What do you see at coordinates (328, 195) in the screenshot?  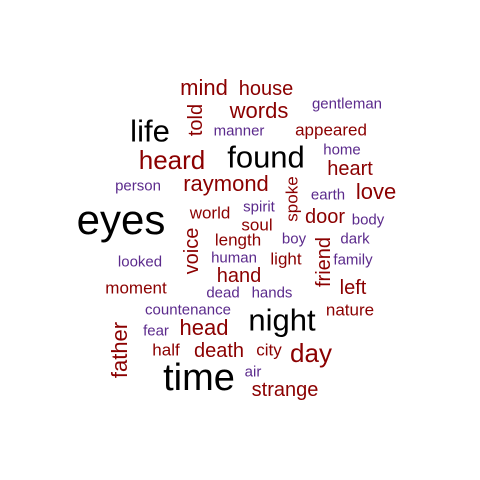 I see `word: earth` at bounding box center [328, 195].